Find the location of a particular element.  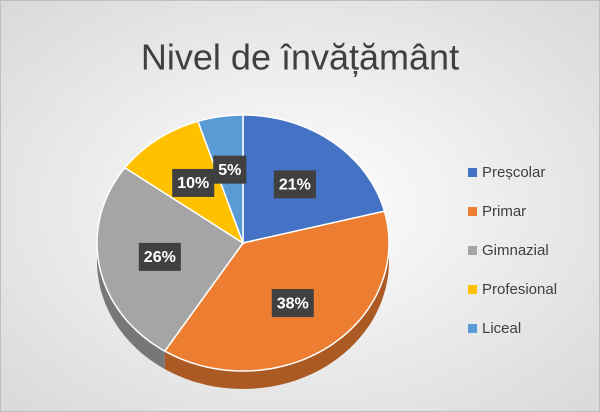

data-label: 5% is located at coordinates (229, 170).